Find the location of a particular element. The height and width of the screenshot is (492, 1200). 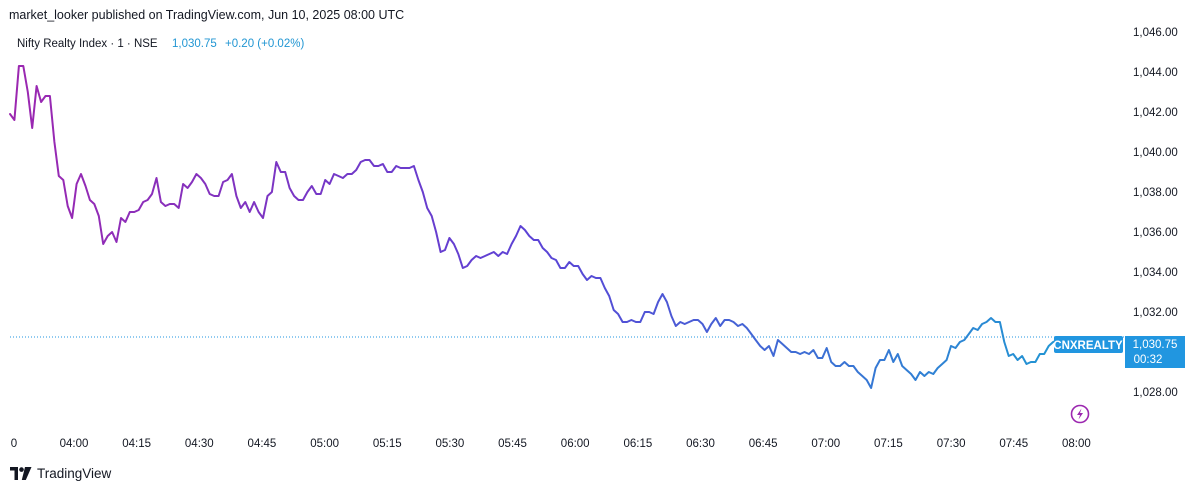

x-tick-label: 04:45 is located at coordinates (262, 444).